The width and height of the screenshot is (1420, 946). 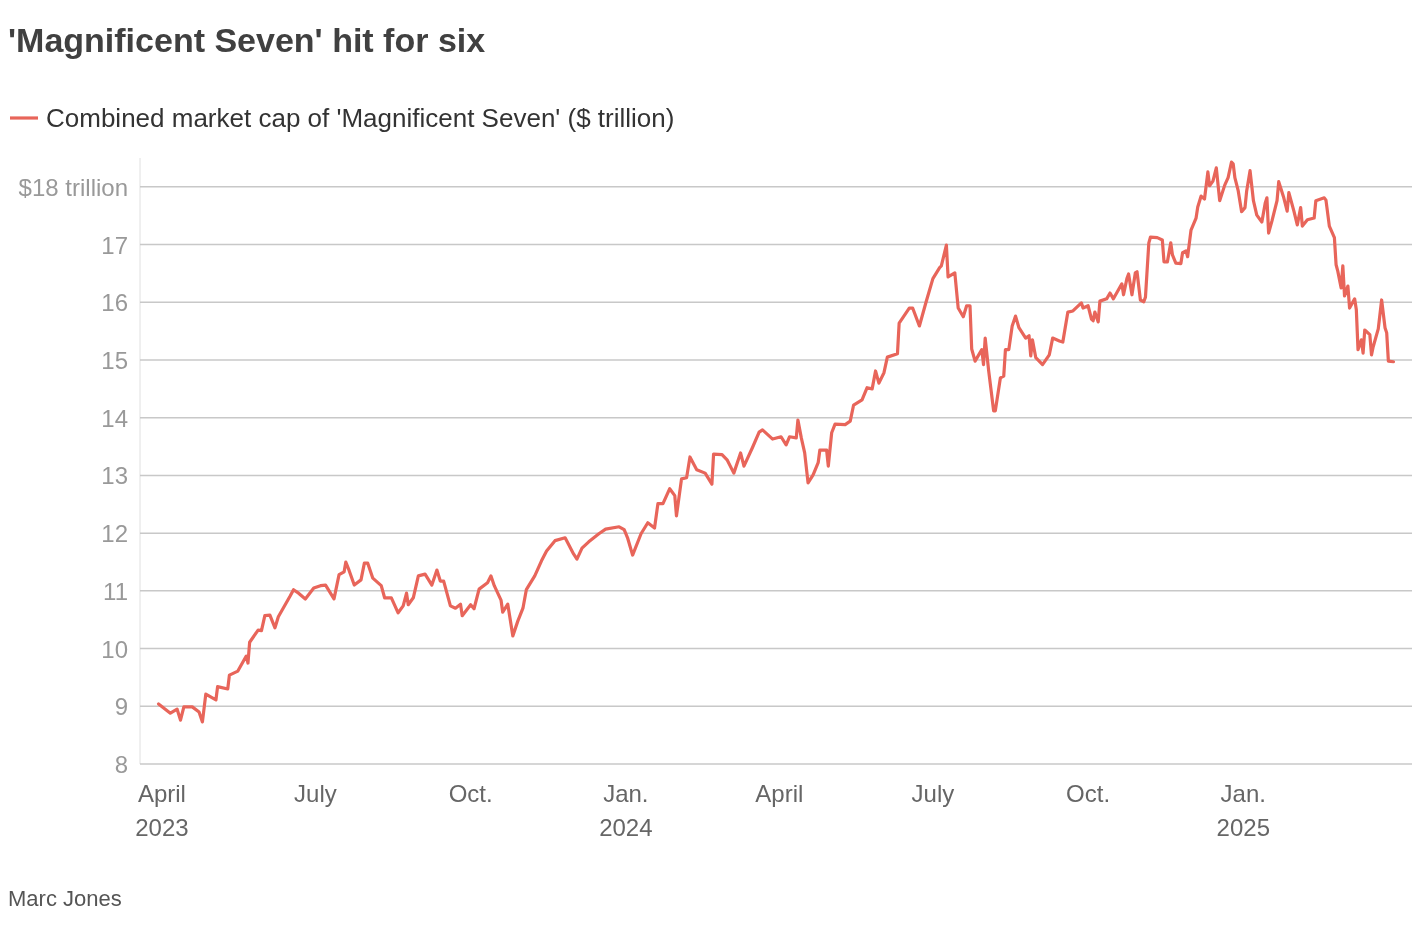 I want to click on x-tick-label: Jan. 2024, so click(x=626, y=810).